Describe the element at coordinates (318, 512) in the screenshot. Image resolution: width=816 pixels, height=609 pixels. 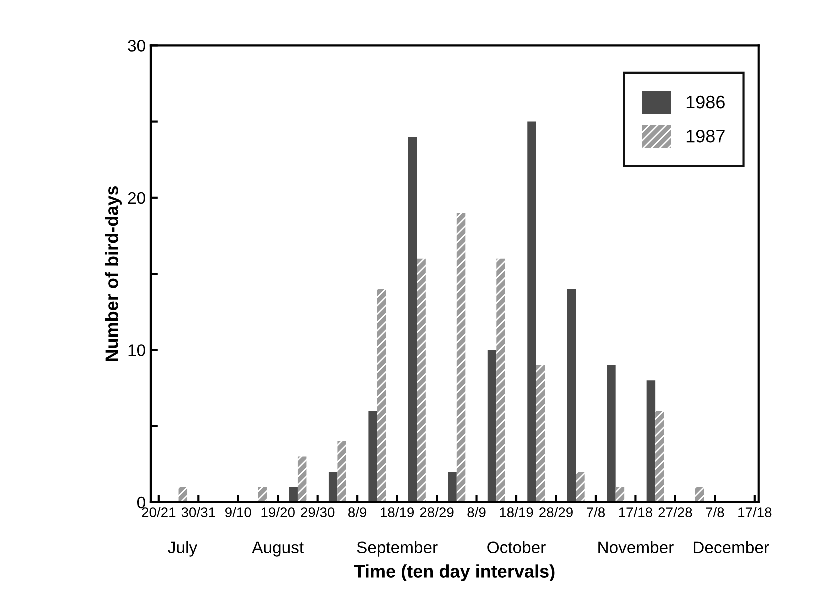
I see `text: 29/30` at that location.